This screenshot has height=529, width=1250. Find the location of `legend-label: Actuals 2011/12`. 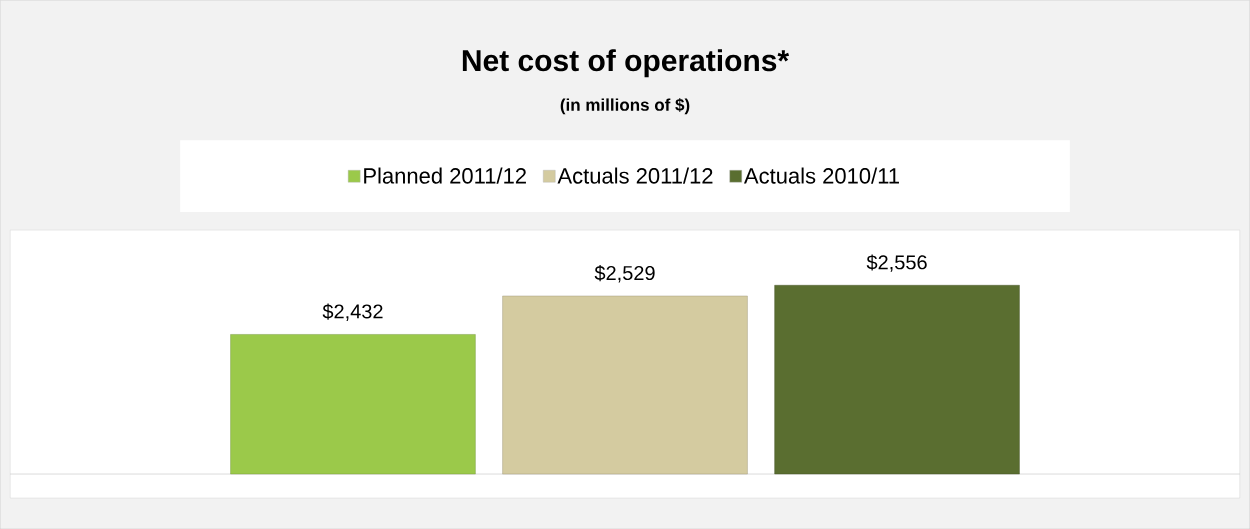

legend-label: Actuals 2011/12 is located at coordinates (635, 175).